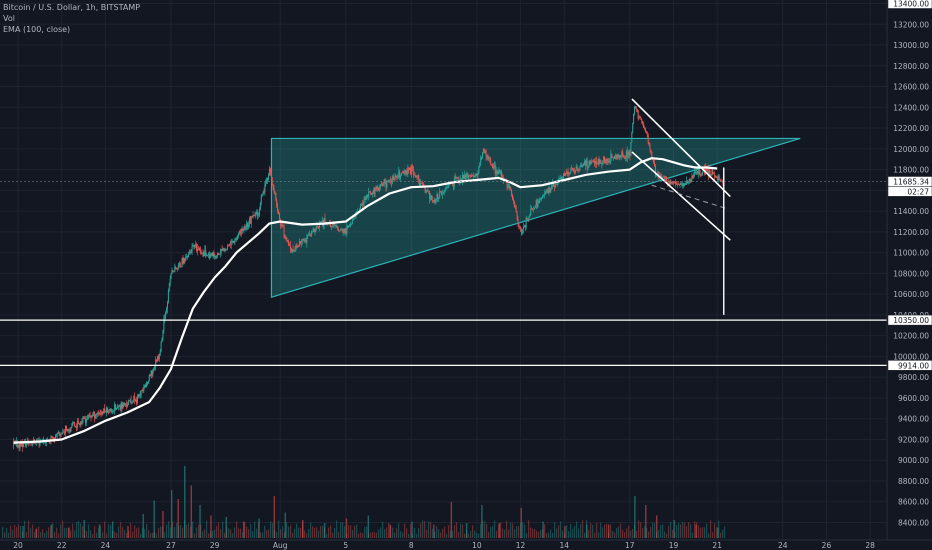  Describe the element at coordinates (681, 148) in the screenshot. I see `channel-upper-line` at that location.